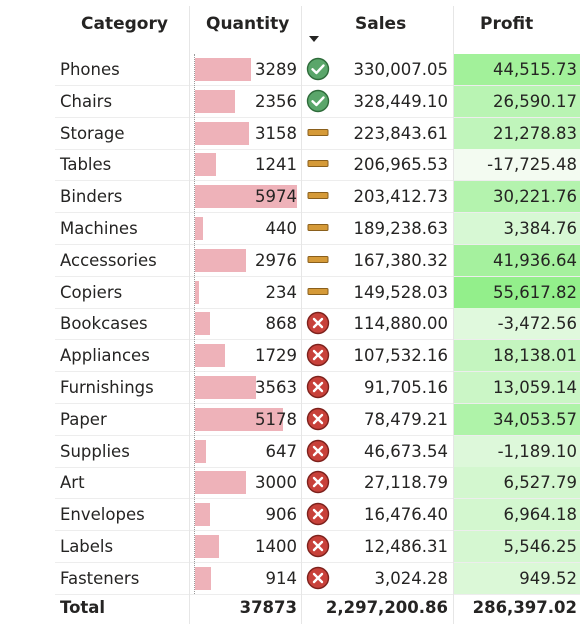  What do you see at coordinates (83, 419) in the screenshot?
I see `category-cell: Paper` at bounding box center [83, 419].